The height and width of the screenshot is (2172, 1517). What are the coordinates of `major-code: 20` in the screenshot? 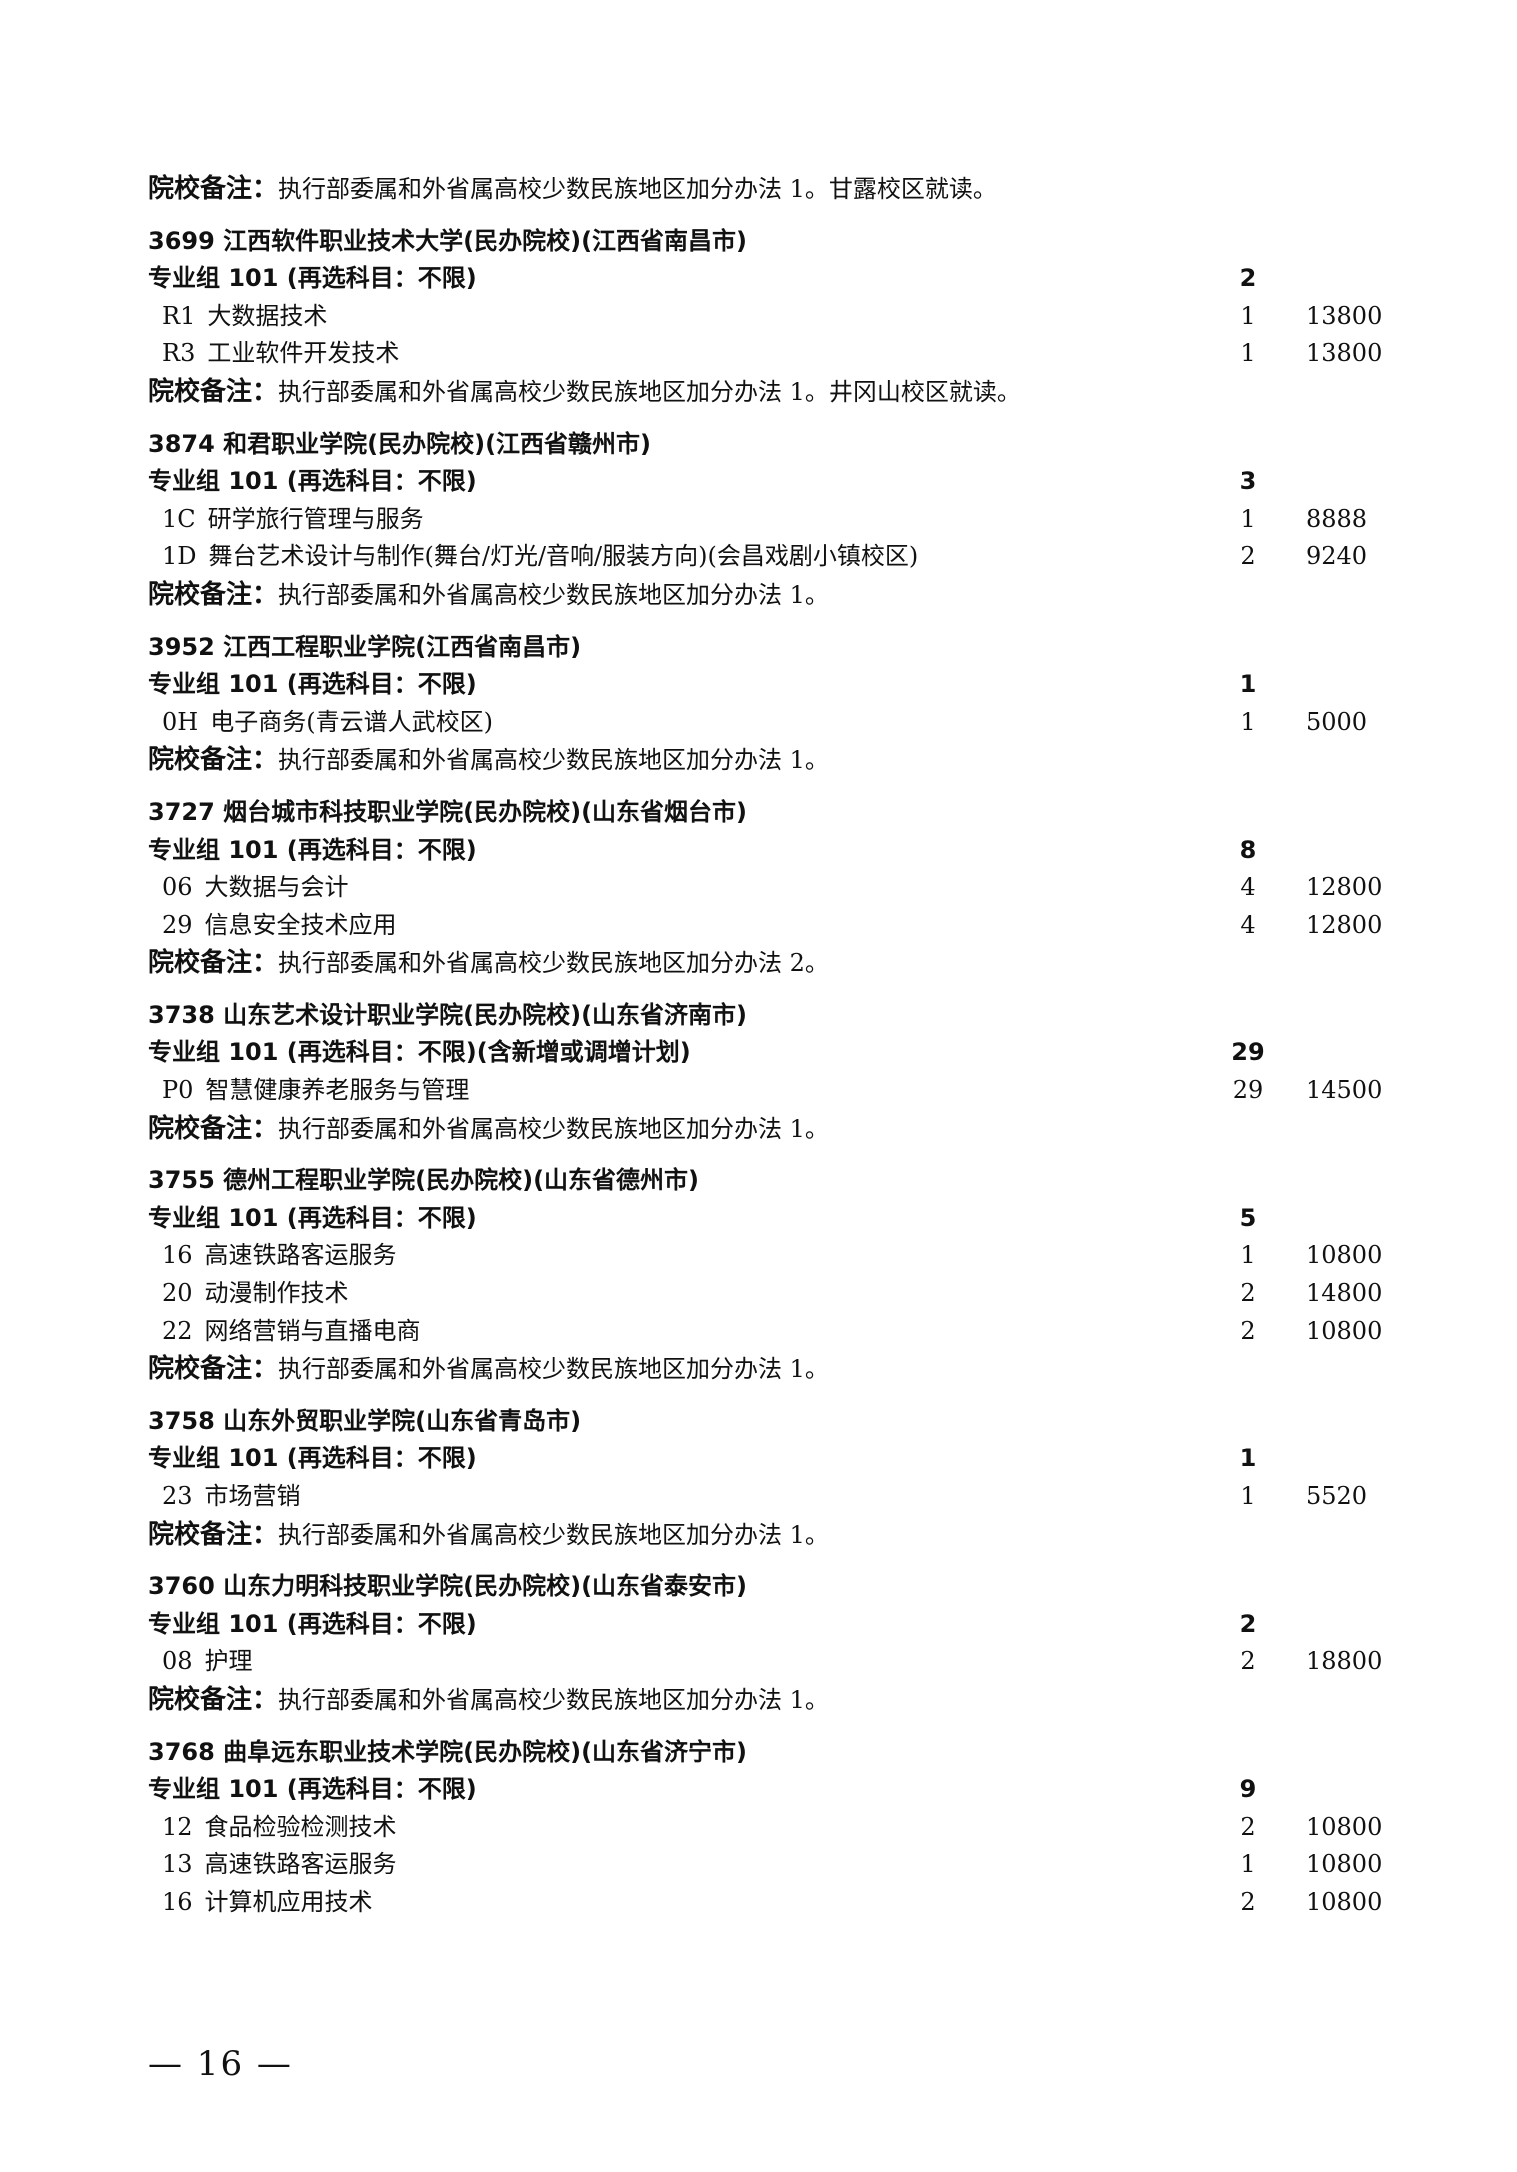 It's located at (177, 1293).